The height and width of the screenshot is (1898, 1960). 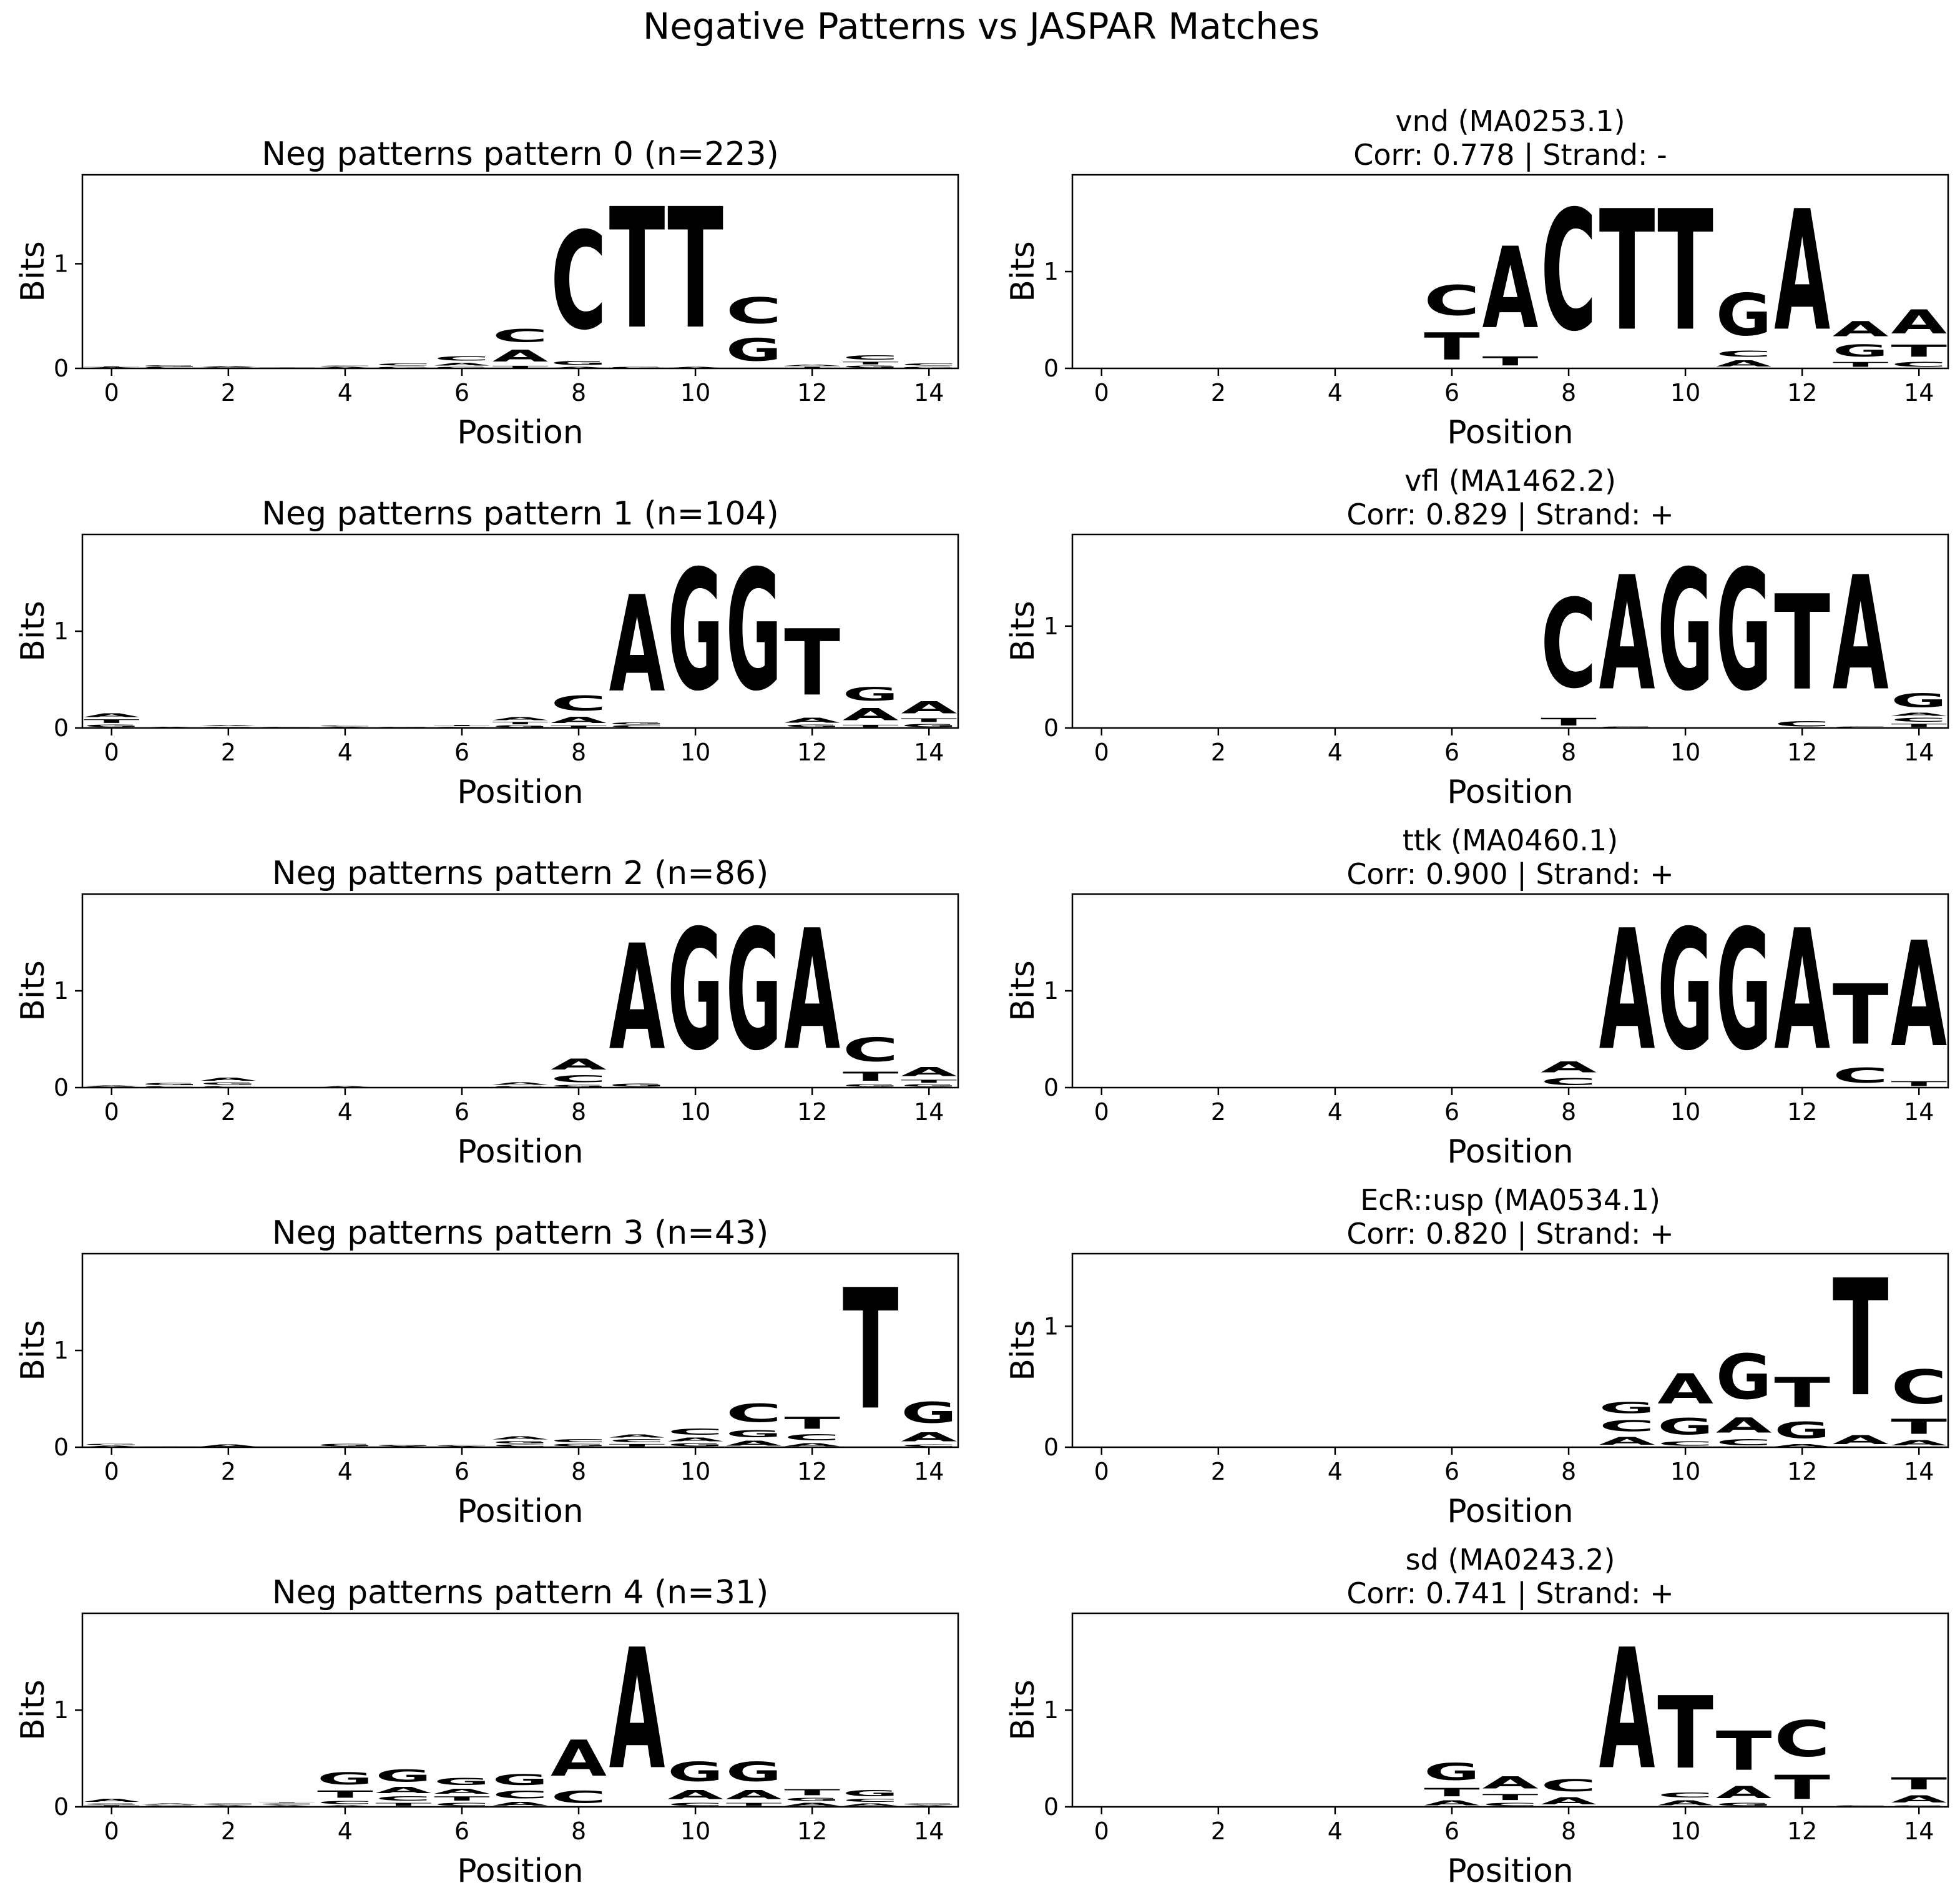 I want to click on match-subtitle: Corr: 0.820 | Strand: +, so click(x=1509, y=1234).